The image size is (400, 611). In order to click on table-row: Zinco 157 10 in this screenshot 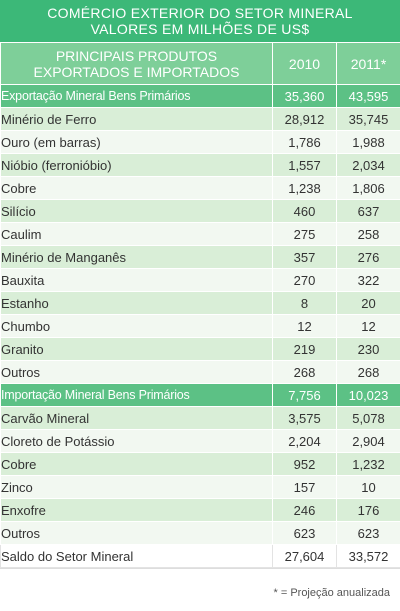, I will do `click(200, 487)`.